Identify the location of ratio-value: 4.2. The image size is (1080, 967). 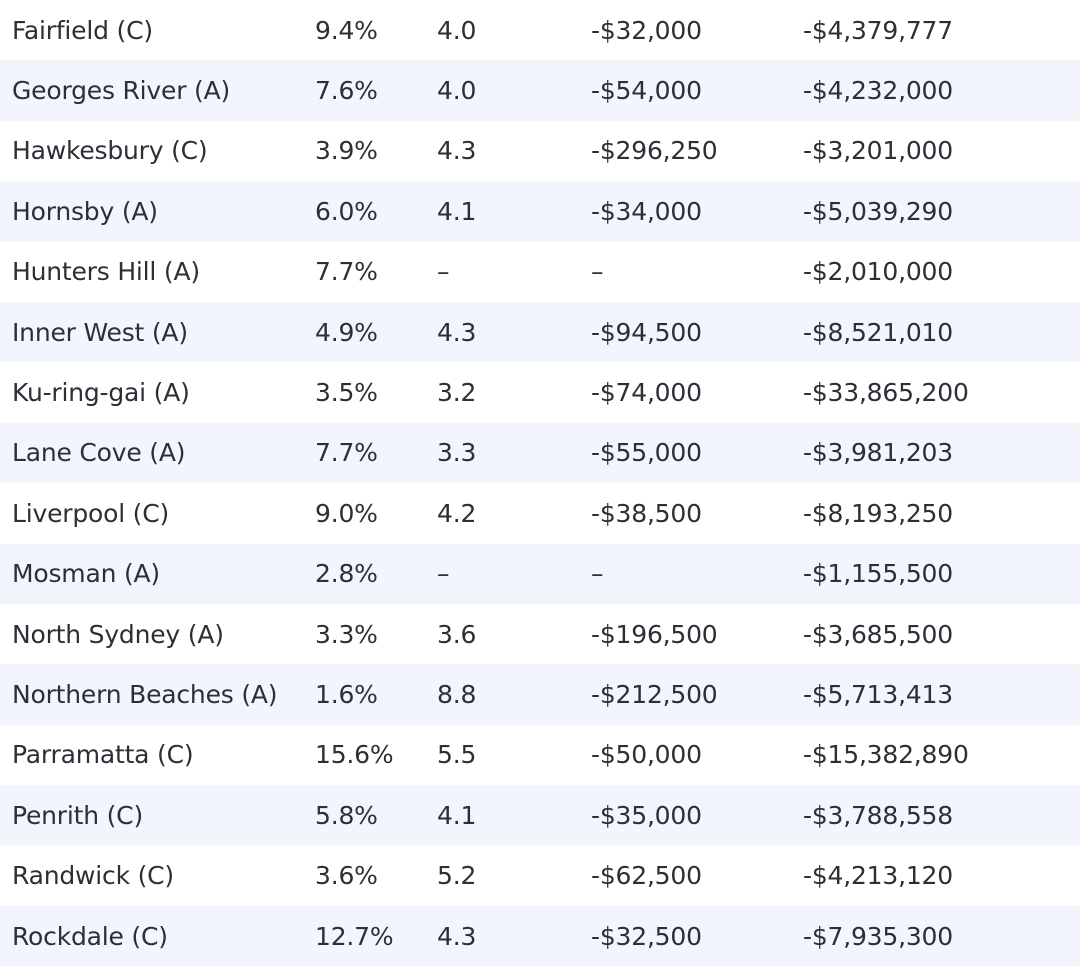
(457, 513).